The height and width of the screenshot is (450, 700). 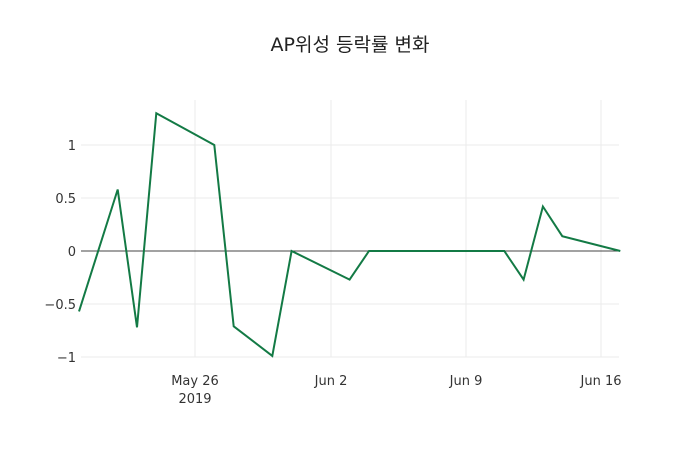 What do you see at coordinates (466, 381) in the screenshot?
I see `x-tick: Jun 9` at bounding box center [466, 381].